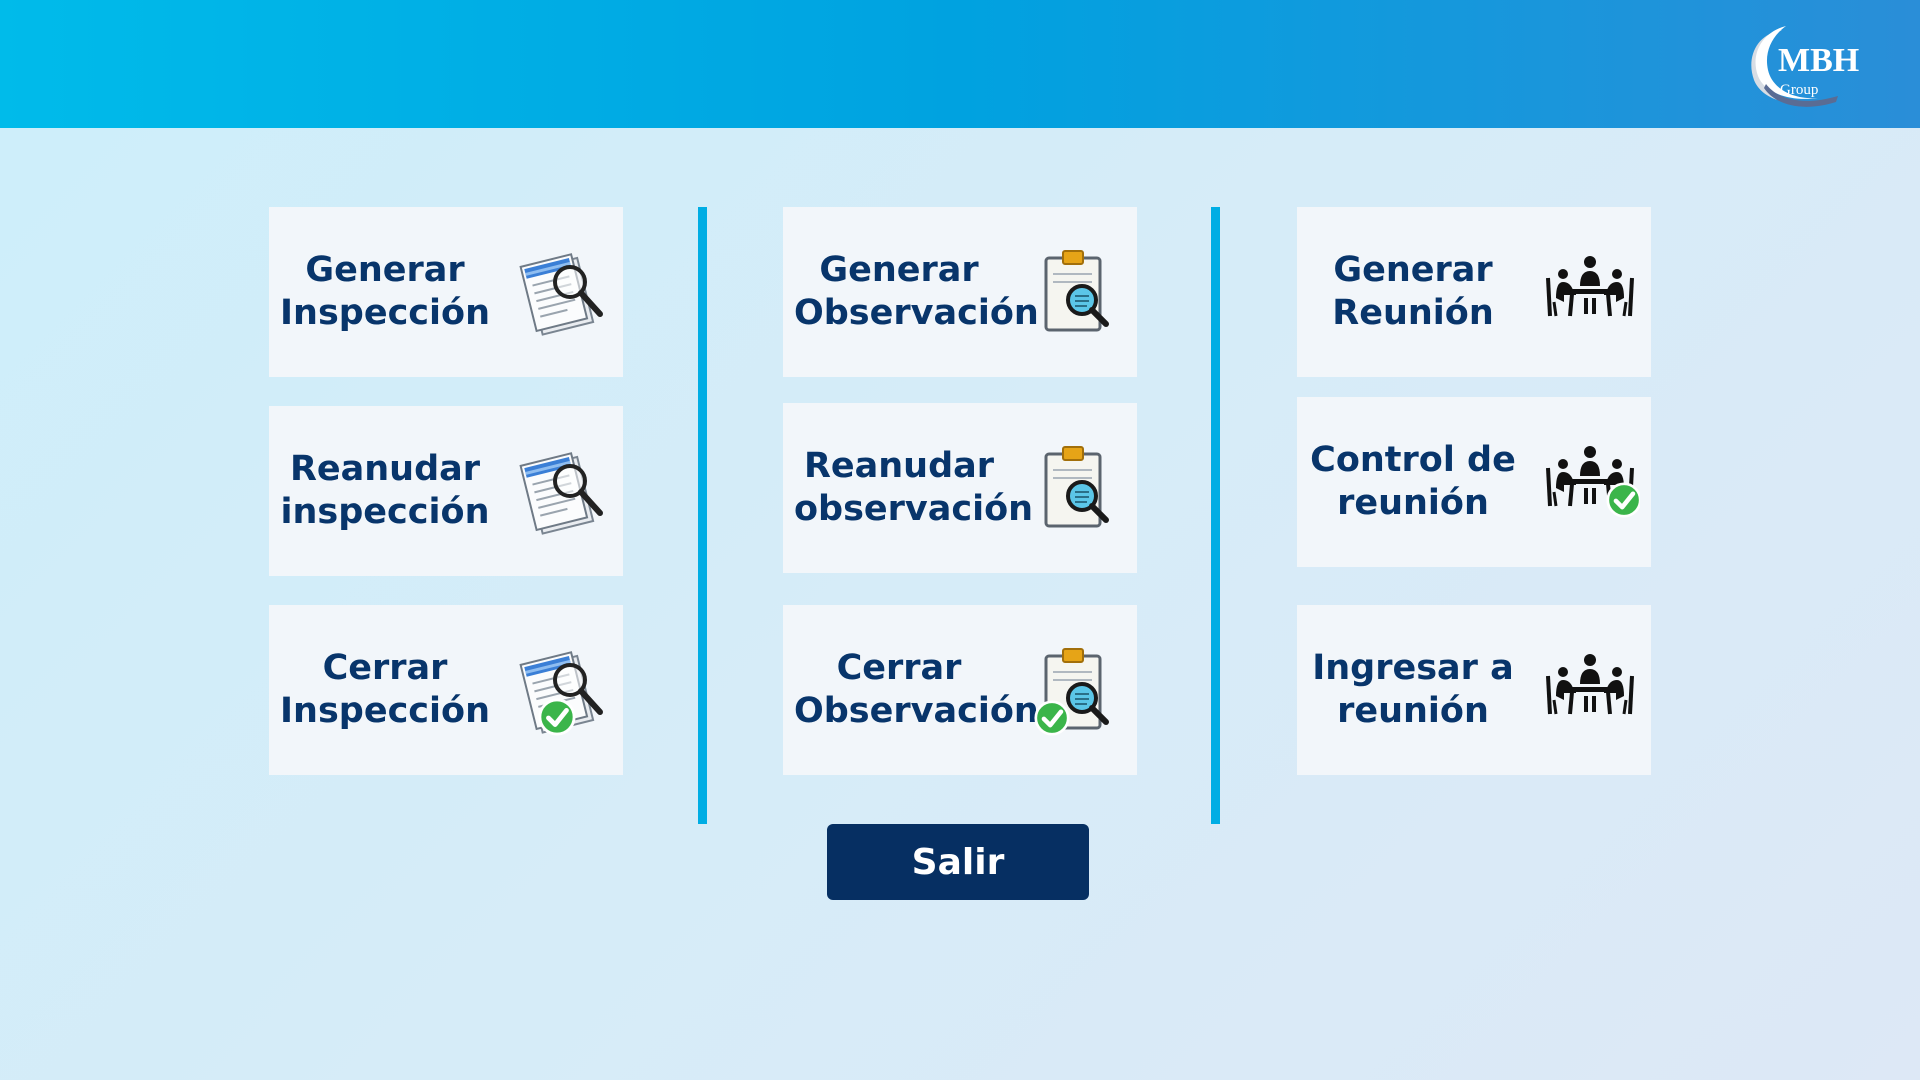 This screenshot has height=1080, width=1920. I want to click on column-divider-left, so click(702, 515).